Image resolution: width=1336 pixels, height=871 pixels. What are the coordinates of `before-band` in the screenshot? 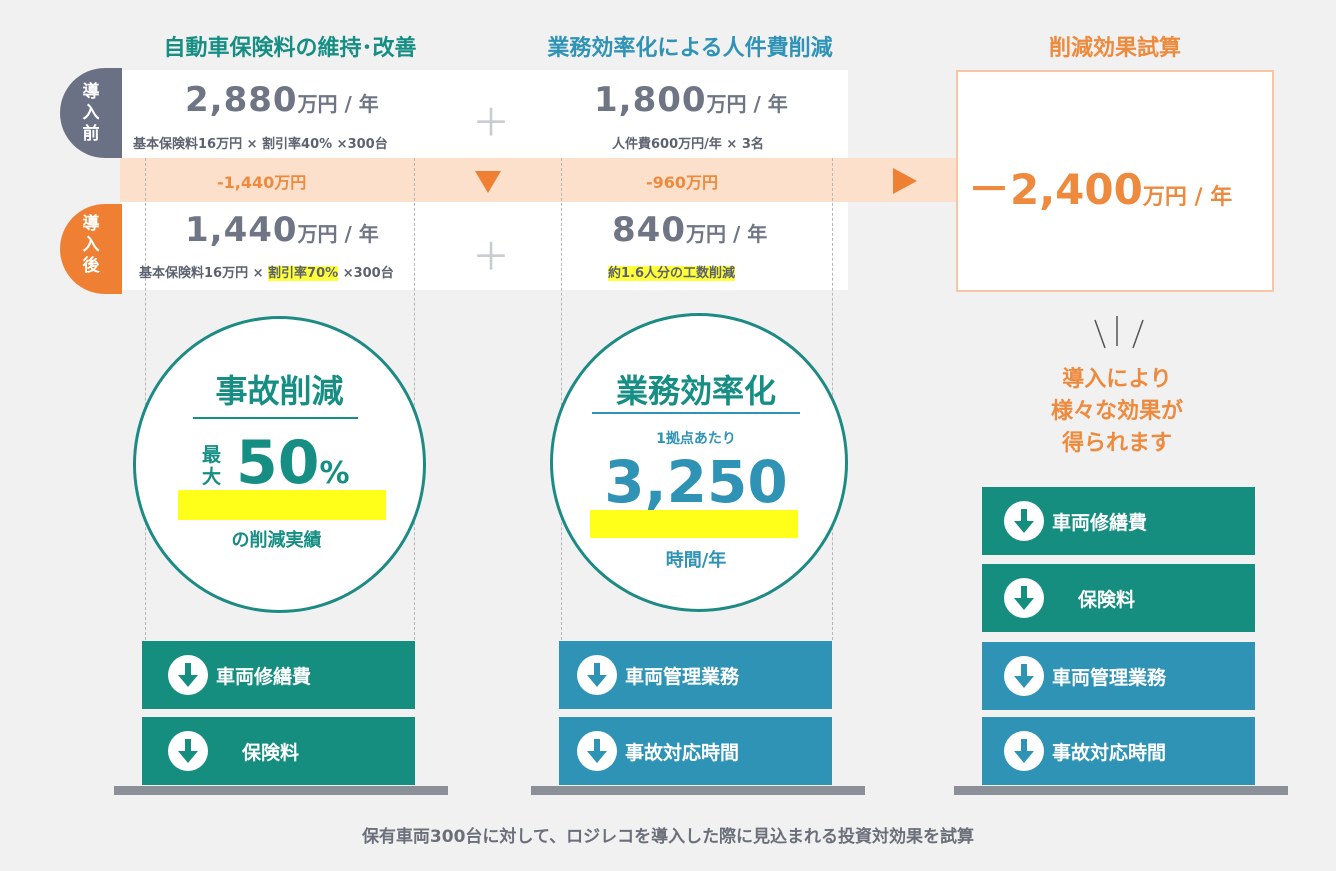 It's located at (484, 114).